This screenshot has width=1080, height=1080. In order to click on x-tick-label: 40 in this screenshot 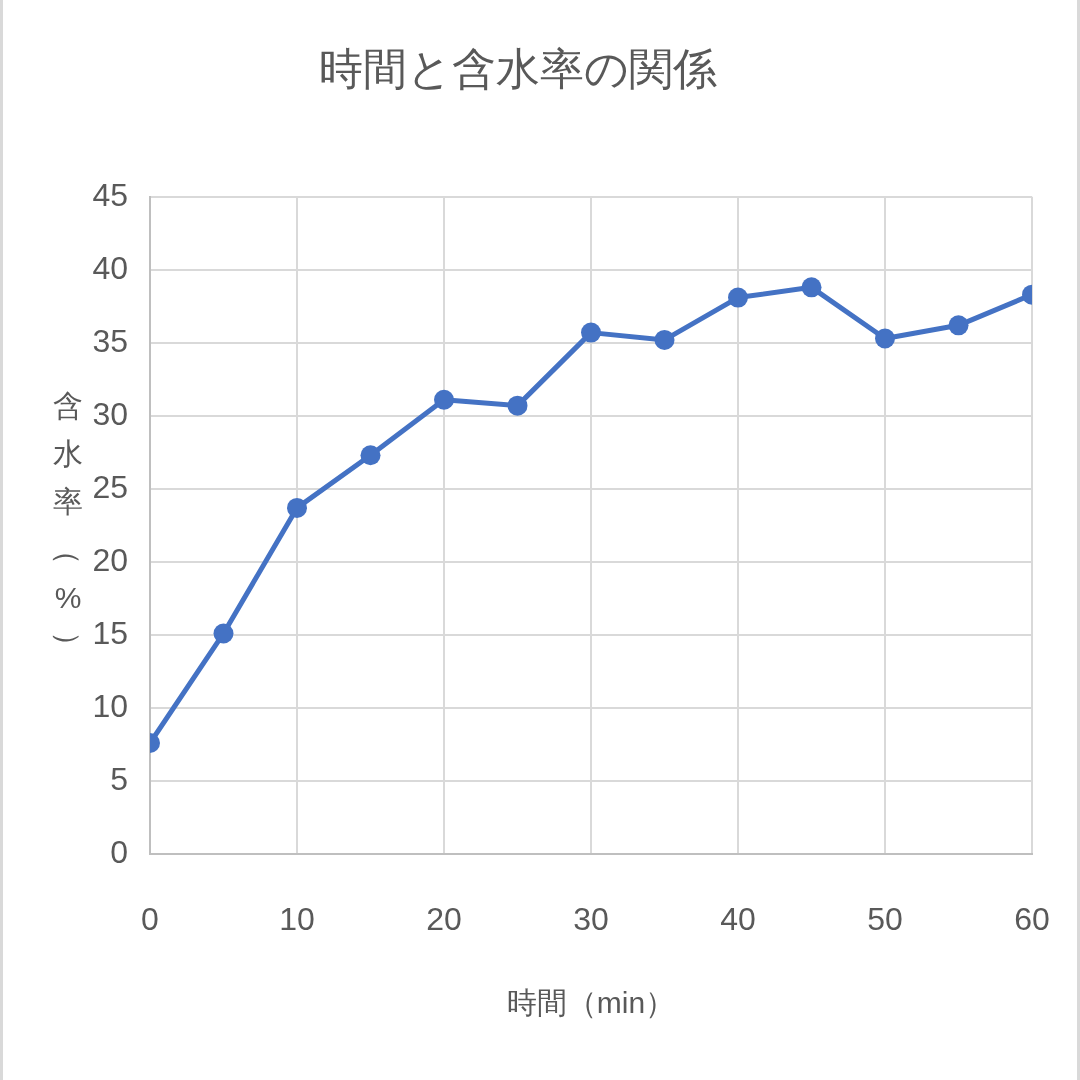, I will do `click(738, 919)`.